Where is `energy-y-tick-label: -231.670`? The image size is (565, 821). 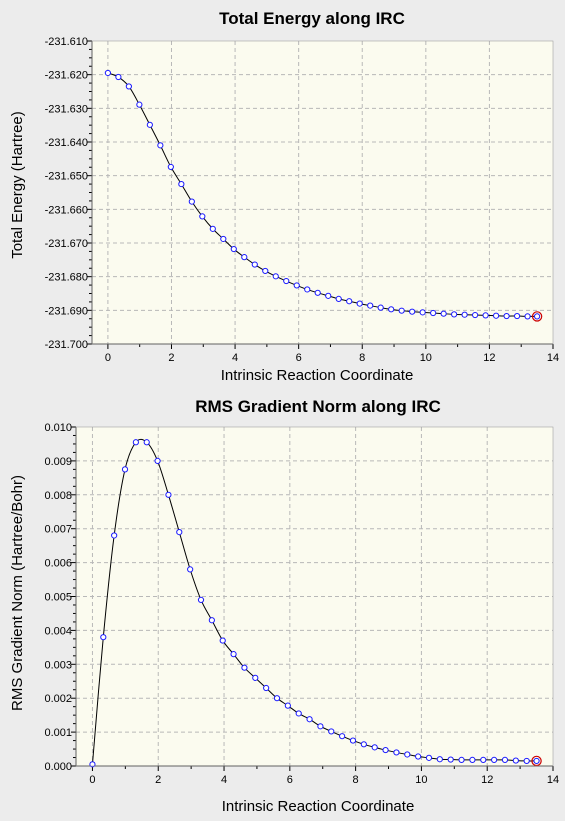
energy-y-tick-label: -231.670 is located at coordinates (66, 244).